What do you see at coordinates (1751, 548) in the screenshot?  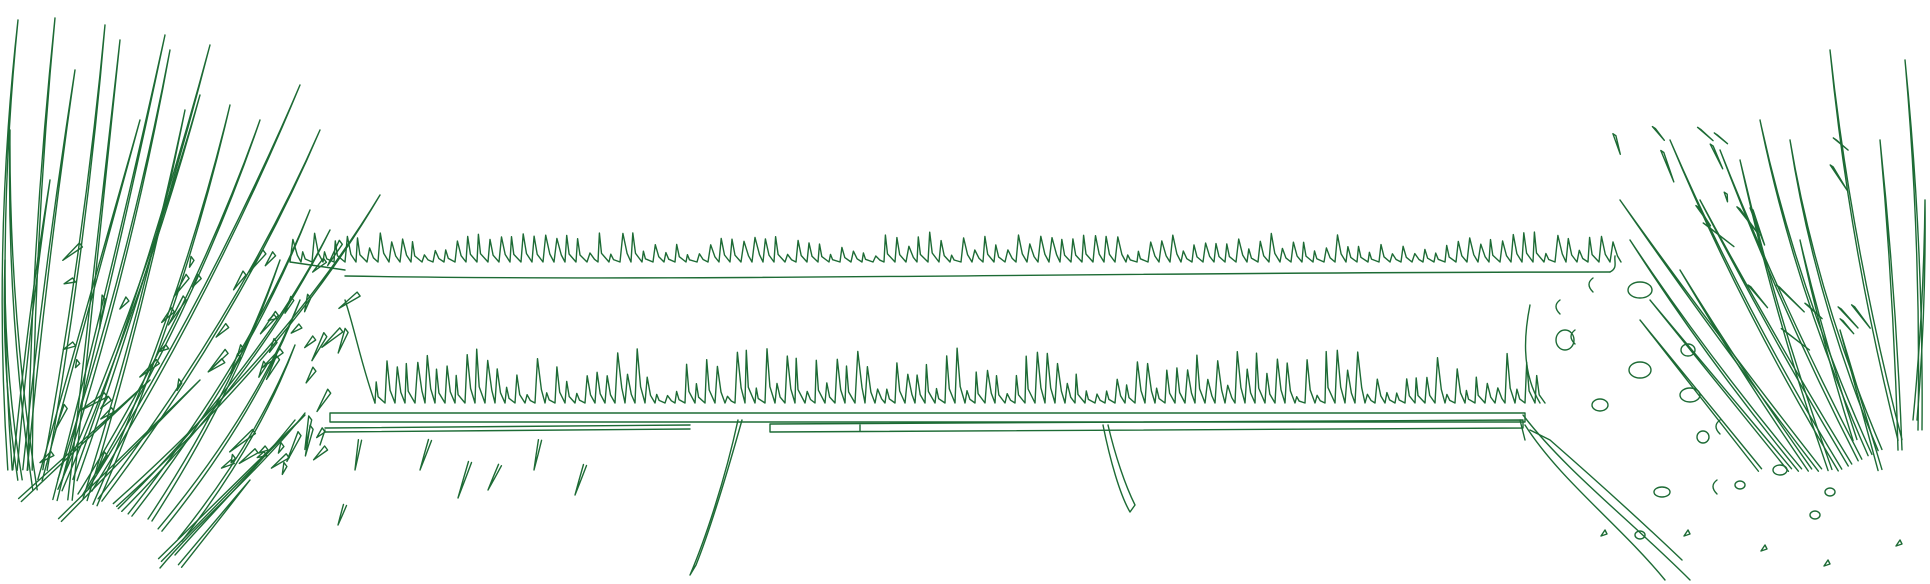 I see `ground-marks` at bounding box center [1751, 548].